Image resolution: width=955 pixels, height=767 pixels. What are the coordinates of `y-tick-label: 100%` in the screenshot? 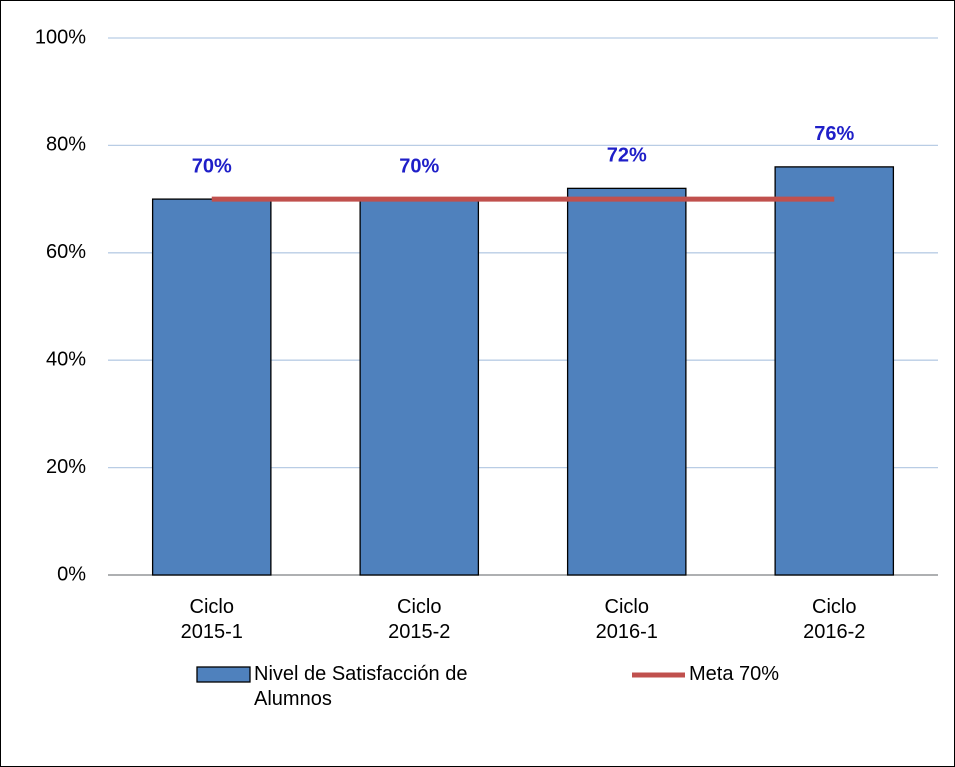 It's located at (60, 37).